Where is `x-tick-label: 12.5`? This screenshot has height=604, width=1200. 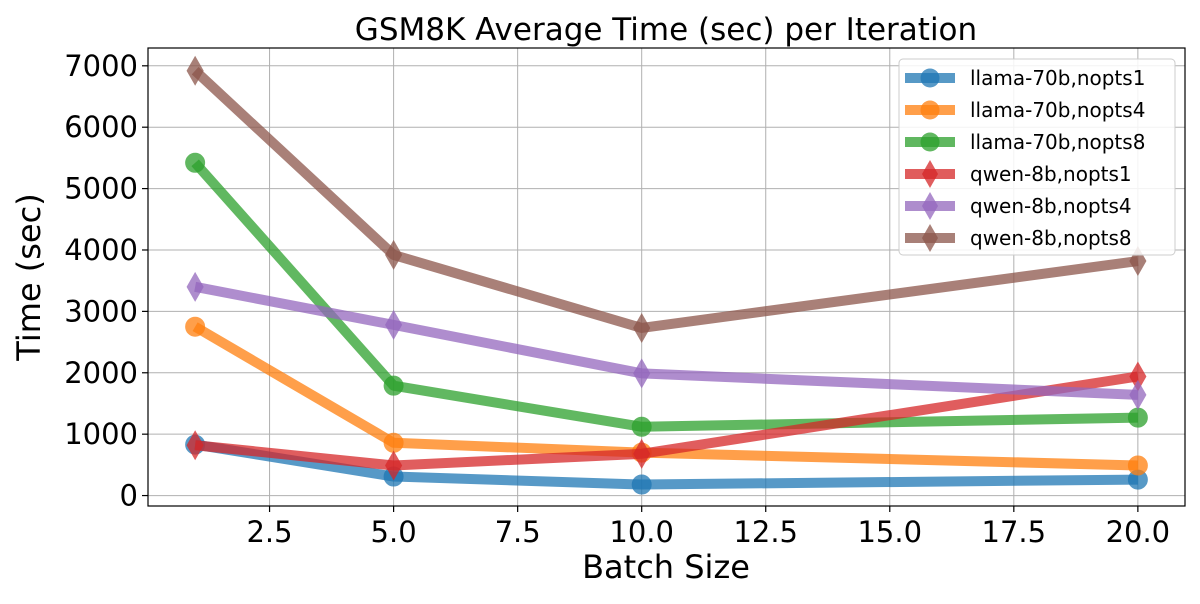 x-tick-label: 12.5 is located at coordinates (765, 532).